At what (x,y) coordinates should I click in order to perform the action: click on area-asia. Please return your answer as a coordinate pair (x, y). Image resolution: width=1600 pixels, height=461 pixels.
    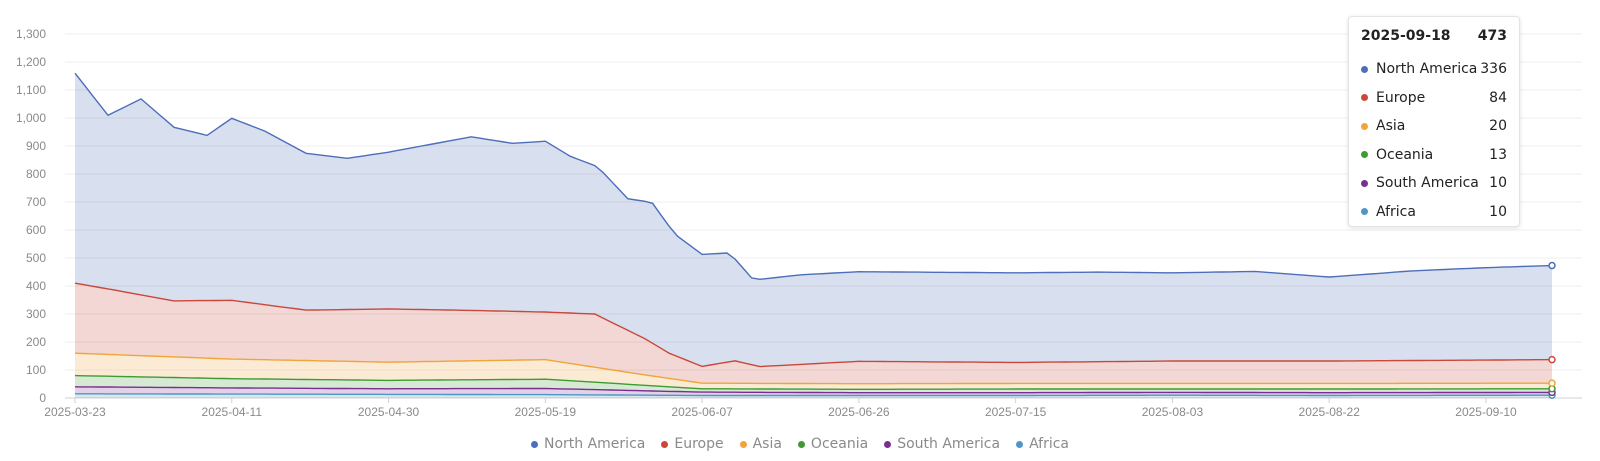
    Looking at the image, I should click on (813, 371).